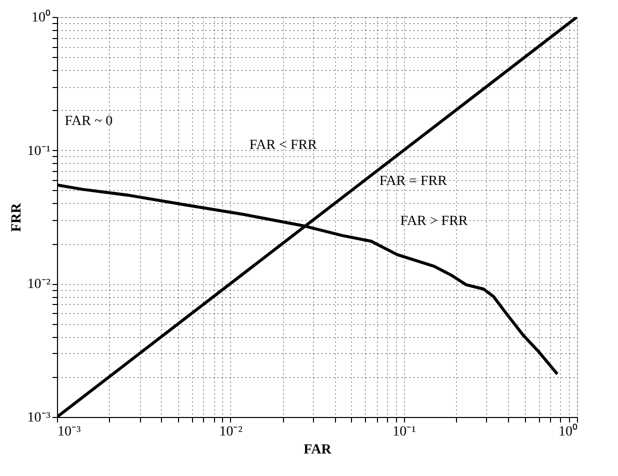 The width and height of the screenshot is (618, 476). I want to click on y-axis-title: FRR, so click(16, 217).